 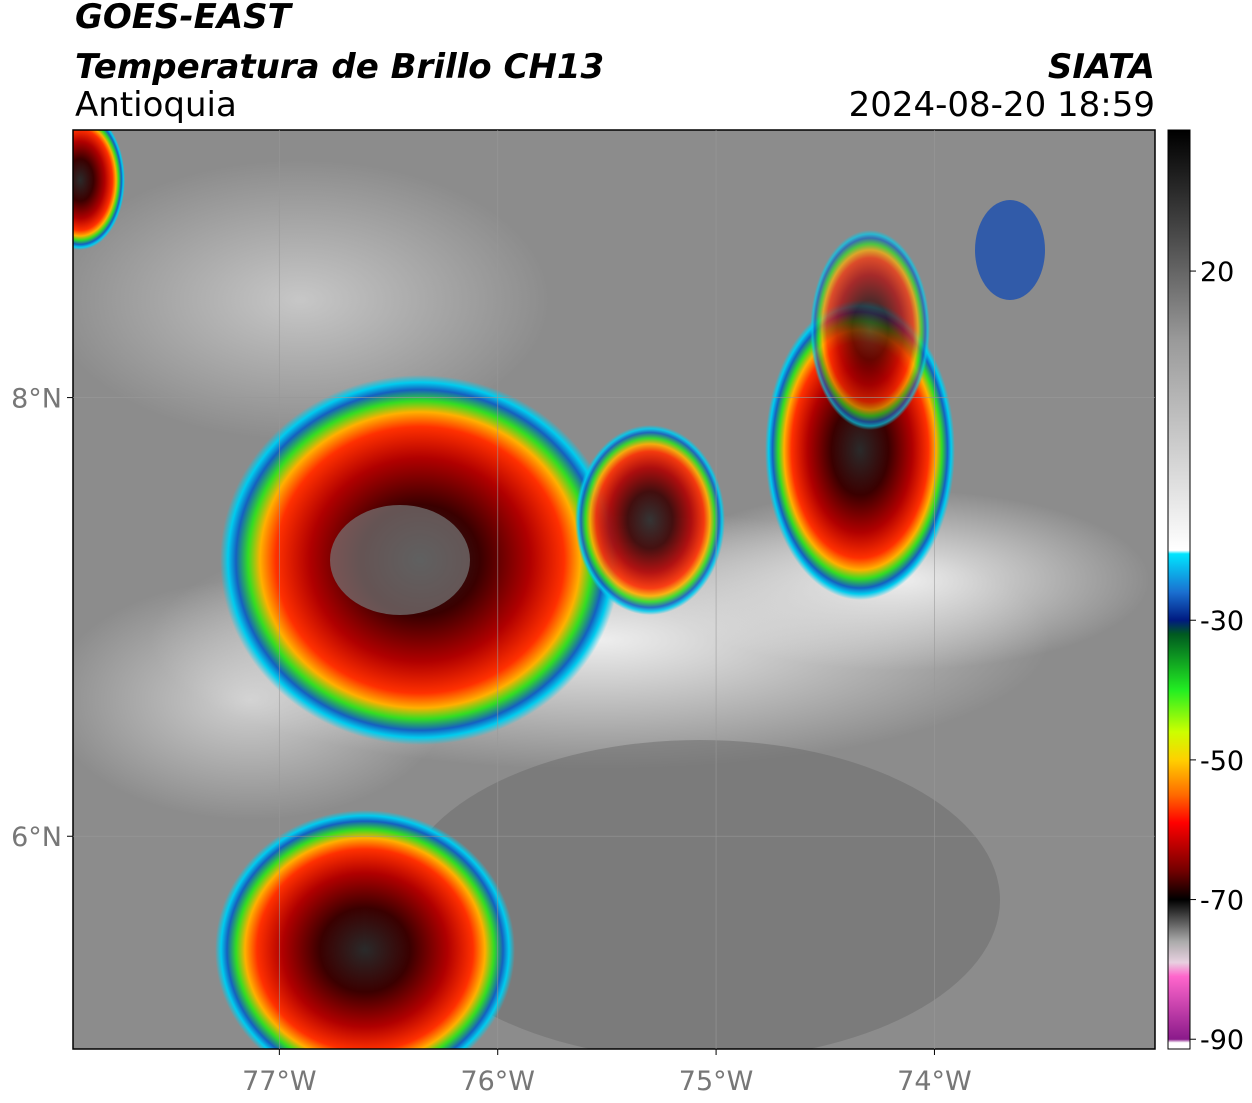 I want to click on subtitle: Temperatura de Brillo CH13, so click(x=339, y=67).